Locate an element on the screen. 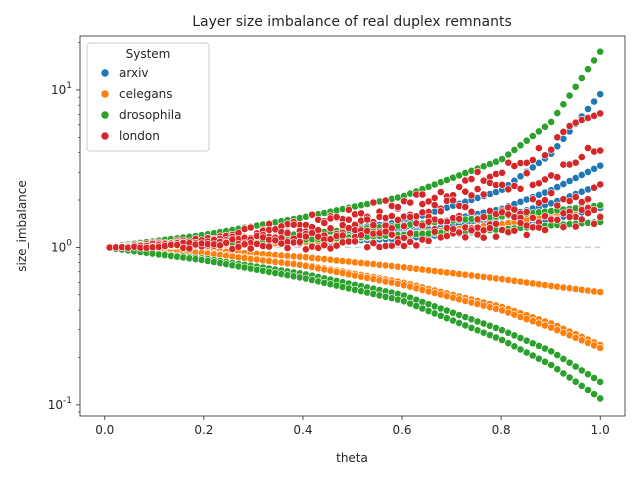 The width and height of the screenshot is (640, 480). legend-label-london: london is located at coordinates (139, 136).